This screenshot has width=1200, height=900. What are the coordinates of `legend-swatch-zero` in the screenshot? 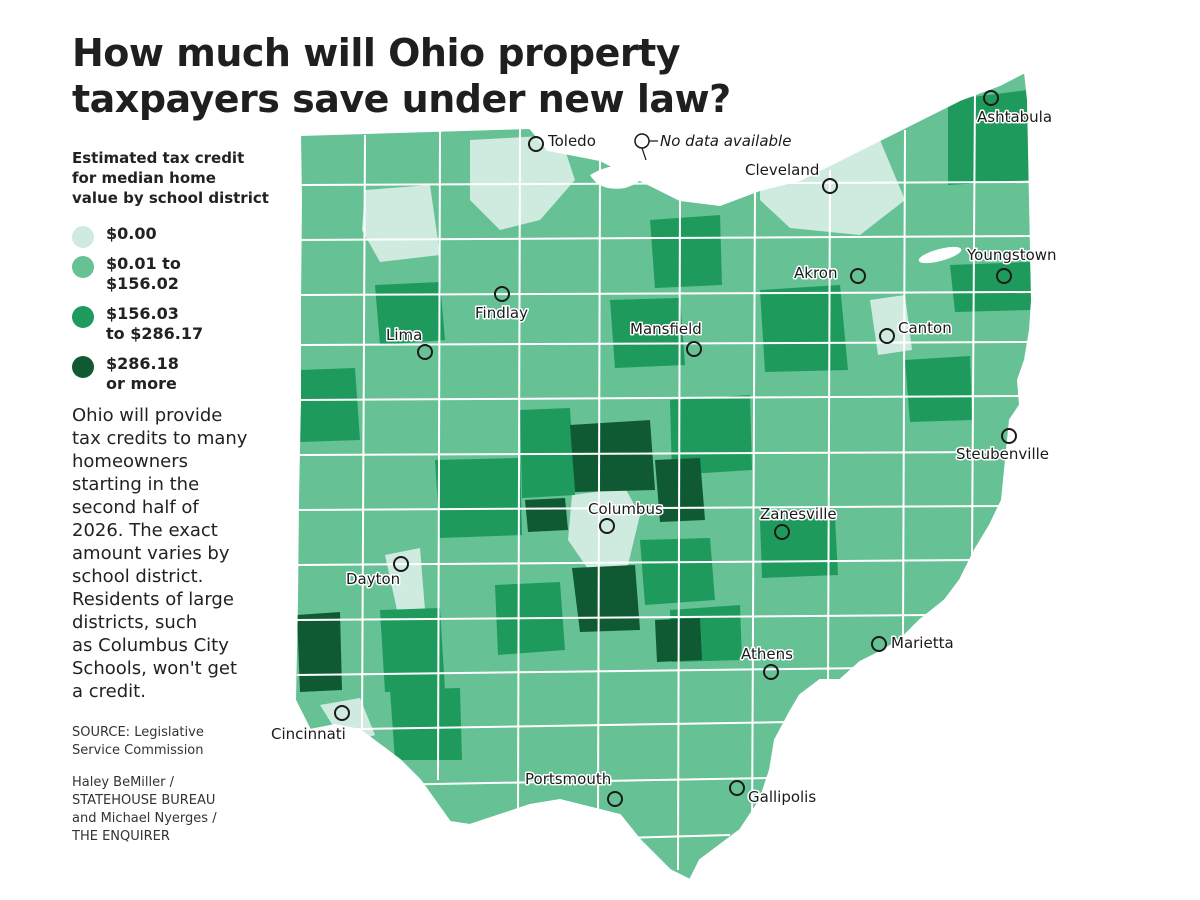 It's located at (83, 237).